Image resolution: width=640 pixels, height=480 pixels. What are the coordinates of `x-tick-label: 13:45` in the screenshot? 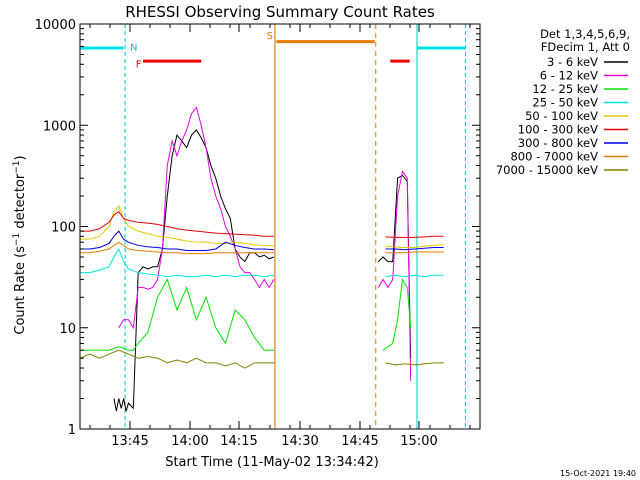 It's located at (129, 441).